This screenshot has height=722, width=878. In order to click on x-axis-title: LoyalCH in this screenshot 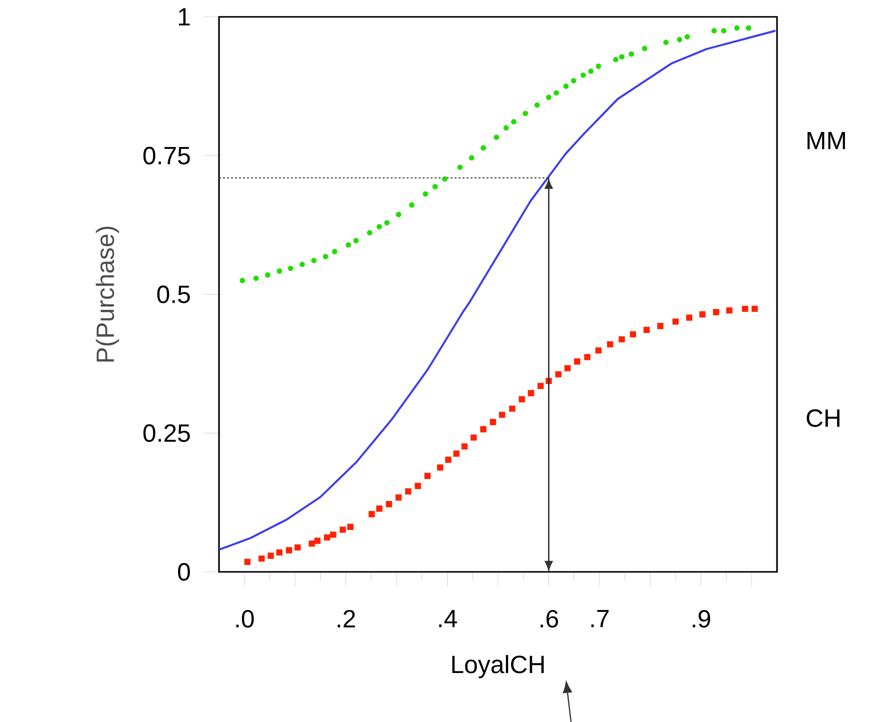, I will do `click(498, 666)`.